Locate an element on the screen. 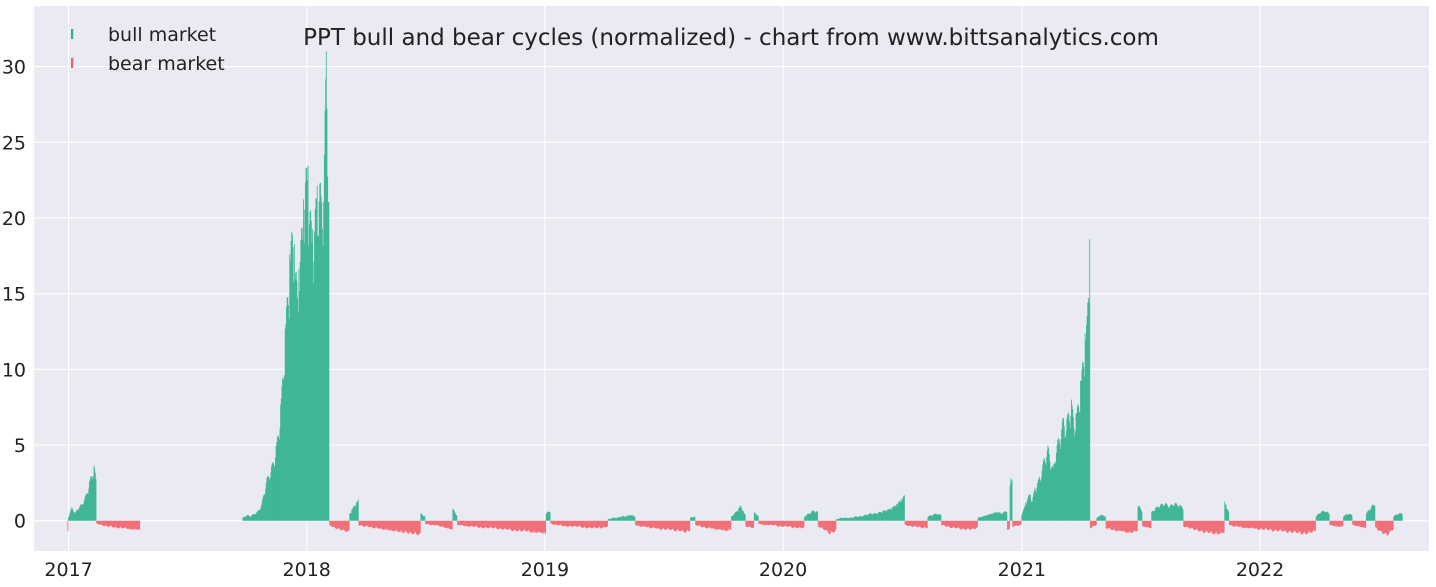 The width and height of the screenshot is (1436, 587). y-tick-label: 0 is located at coordinates (20, 522).